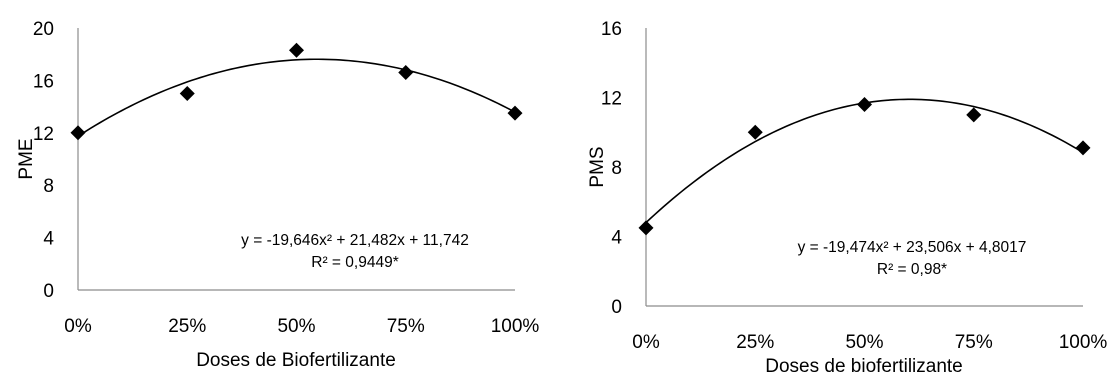 The height and width of the screenshot is (380, 1110). Describe the element at coordinates (912, 269) in the screenshot. I see `r2-label: R² = 0,98*` at that location.